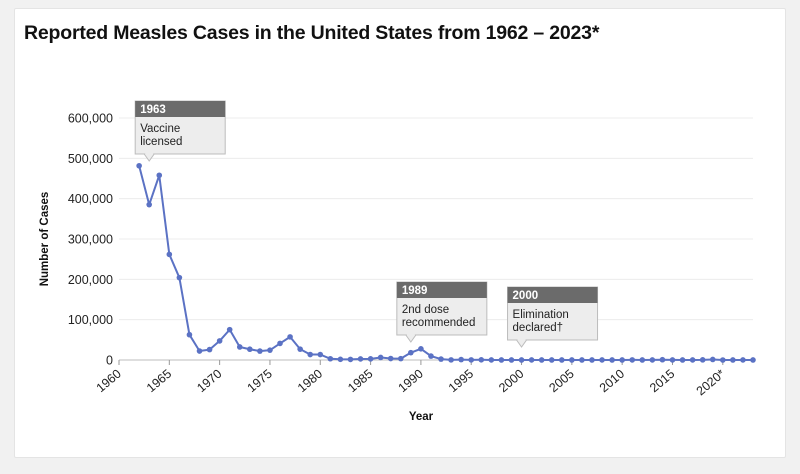  What do you see at coordinates (109, 381) in the screenshot?
I see `x-tick-label: 1960` at bounding box center [109, 381].